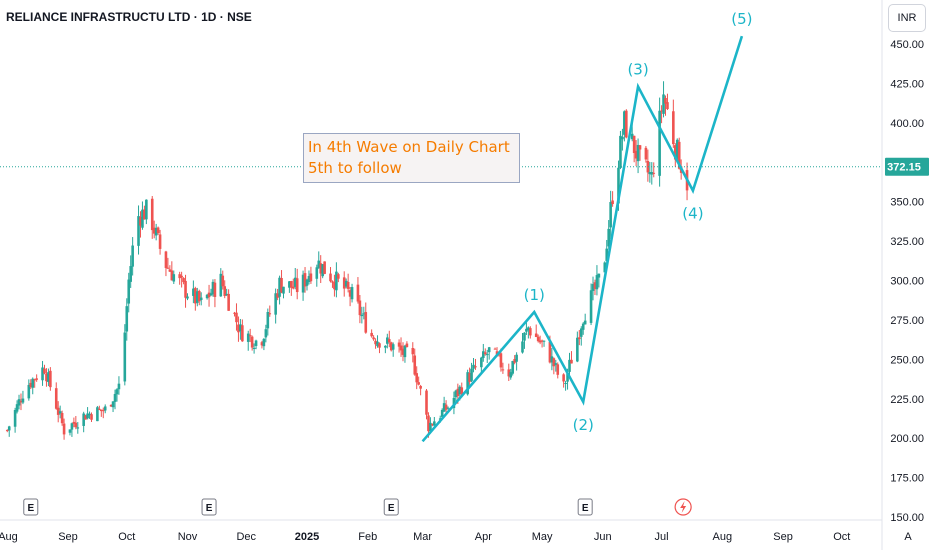 Image resolution: width=932 pixels, height=550 pixels. What do you see at coordinates (637, 70) in the screenshot?
I see `wave-label: (3)` at bounding box center [637, 70].